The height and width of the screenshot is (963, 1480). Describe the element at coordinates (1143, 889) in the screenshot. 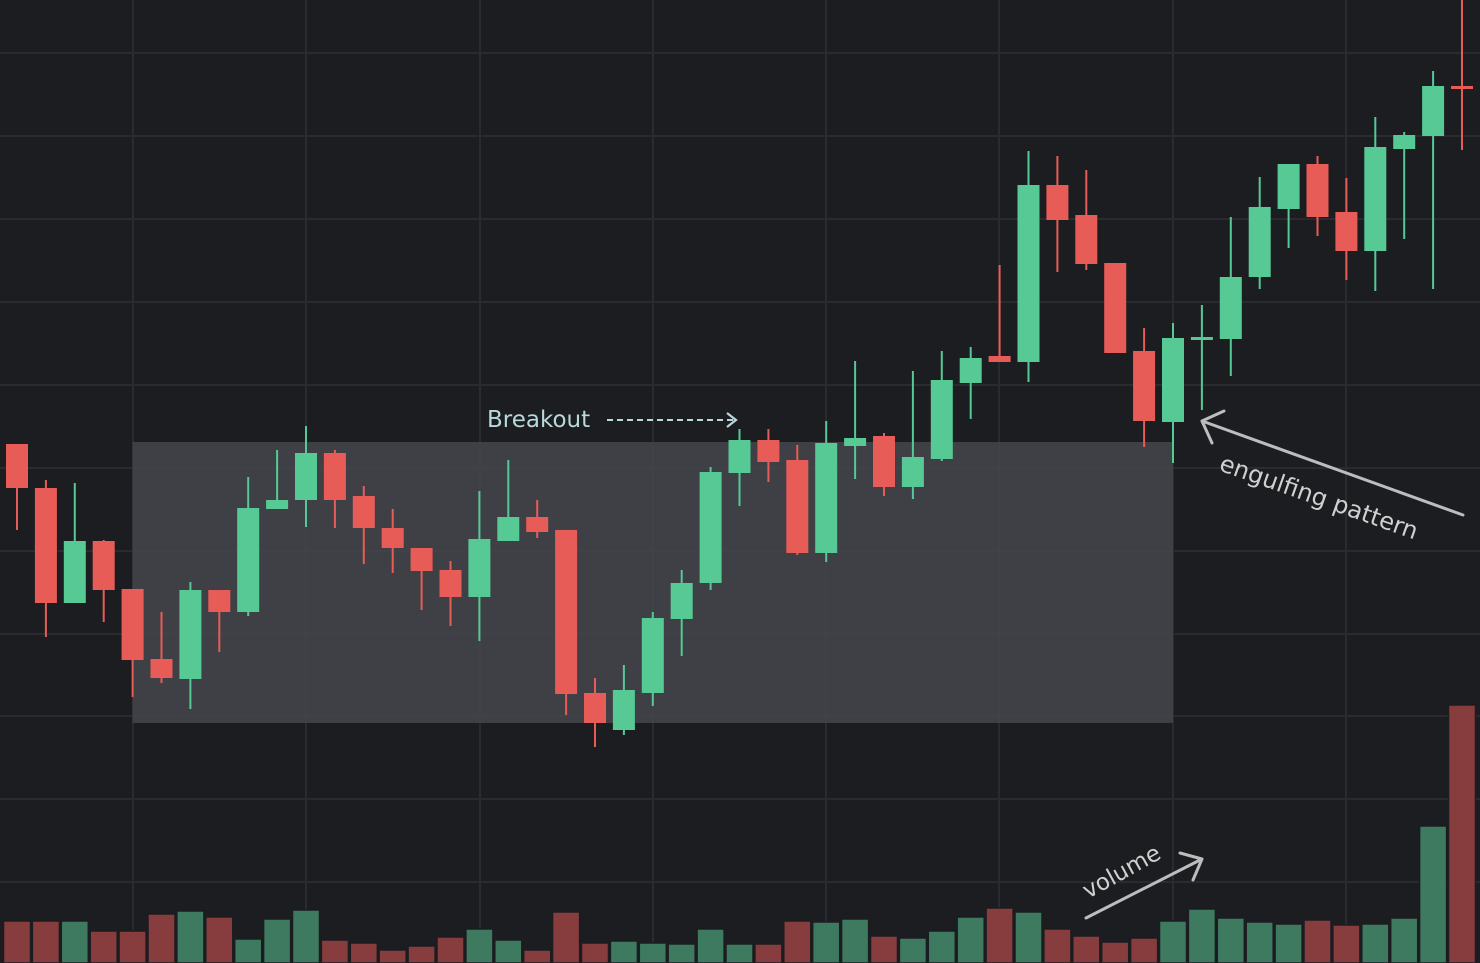

I see `volume-arrow-line` at that location.